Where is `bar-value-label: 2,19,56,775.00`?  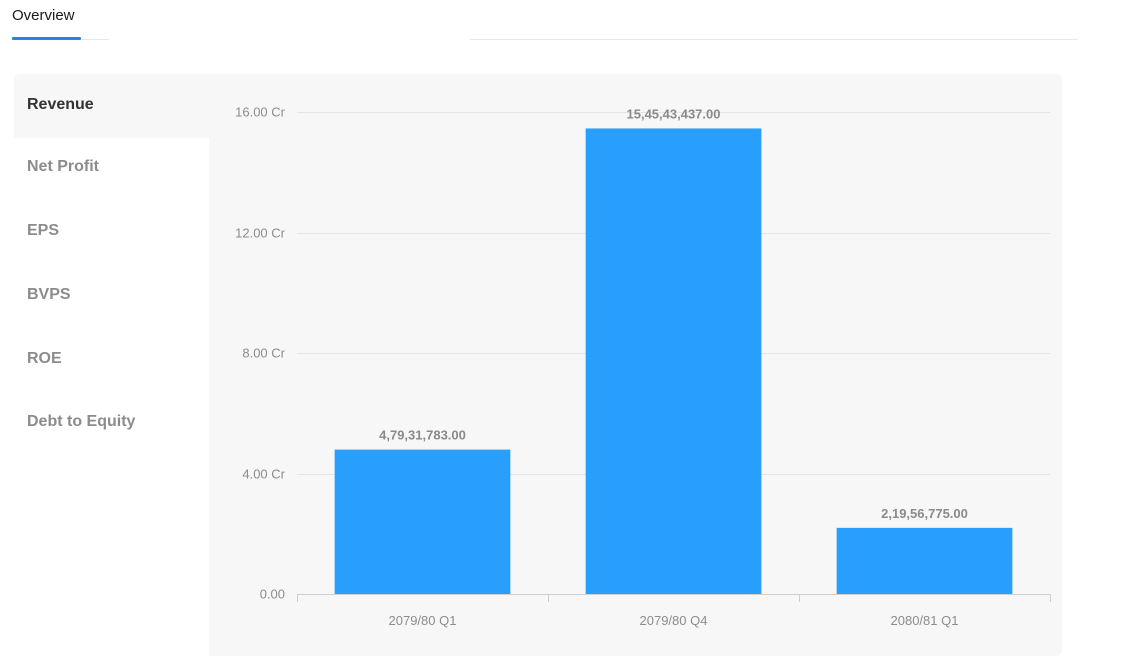
bar-value-label: 2,19,56,775.00 is located at coordinates (924, 513).